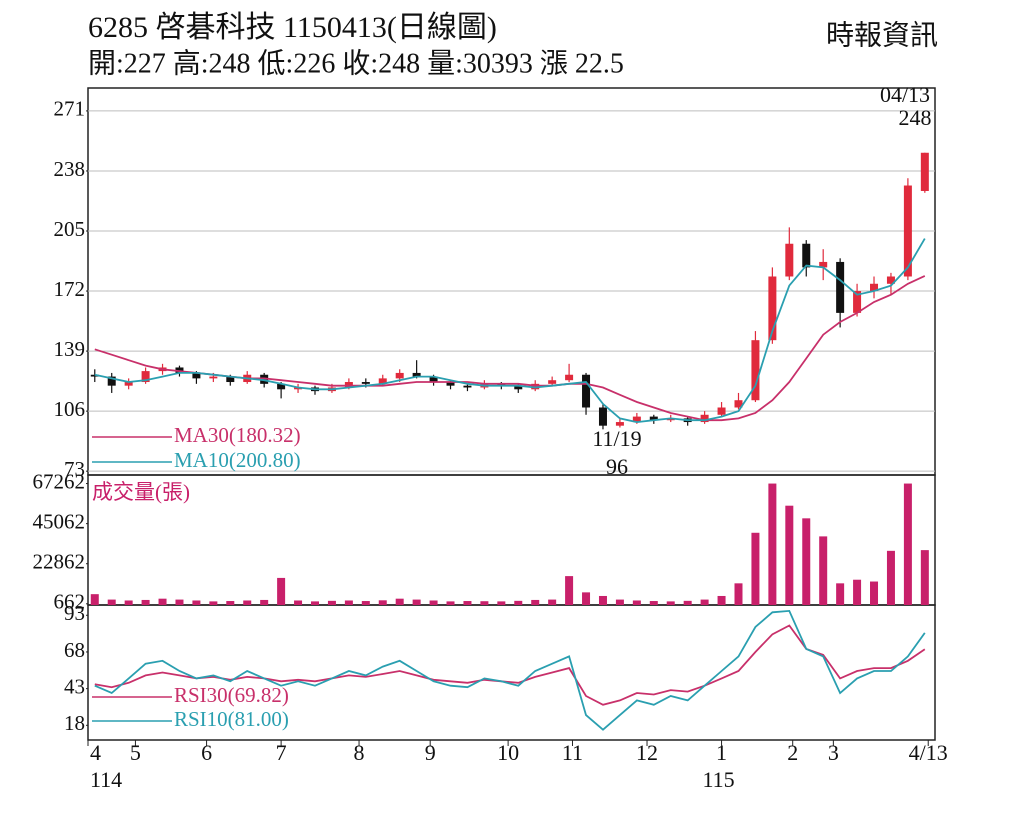 This screenshot has height=824, width=1024. Describe the element at coordinates (359, 752) in the screenshot. I see `x-tick-label: 8` at that location.